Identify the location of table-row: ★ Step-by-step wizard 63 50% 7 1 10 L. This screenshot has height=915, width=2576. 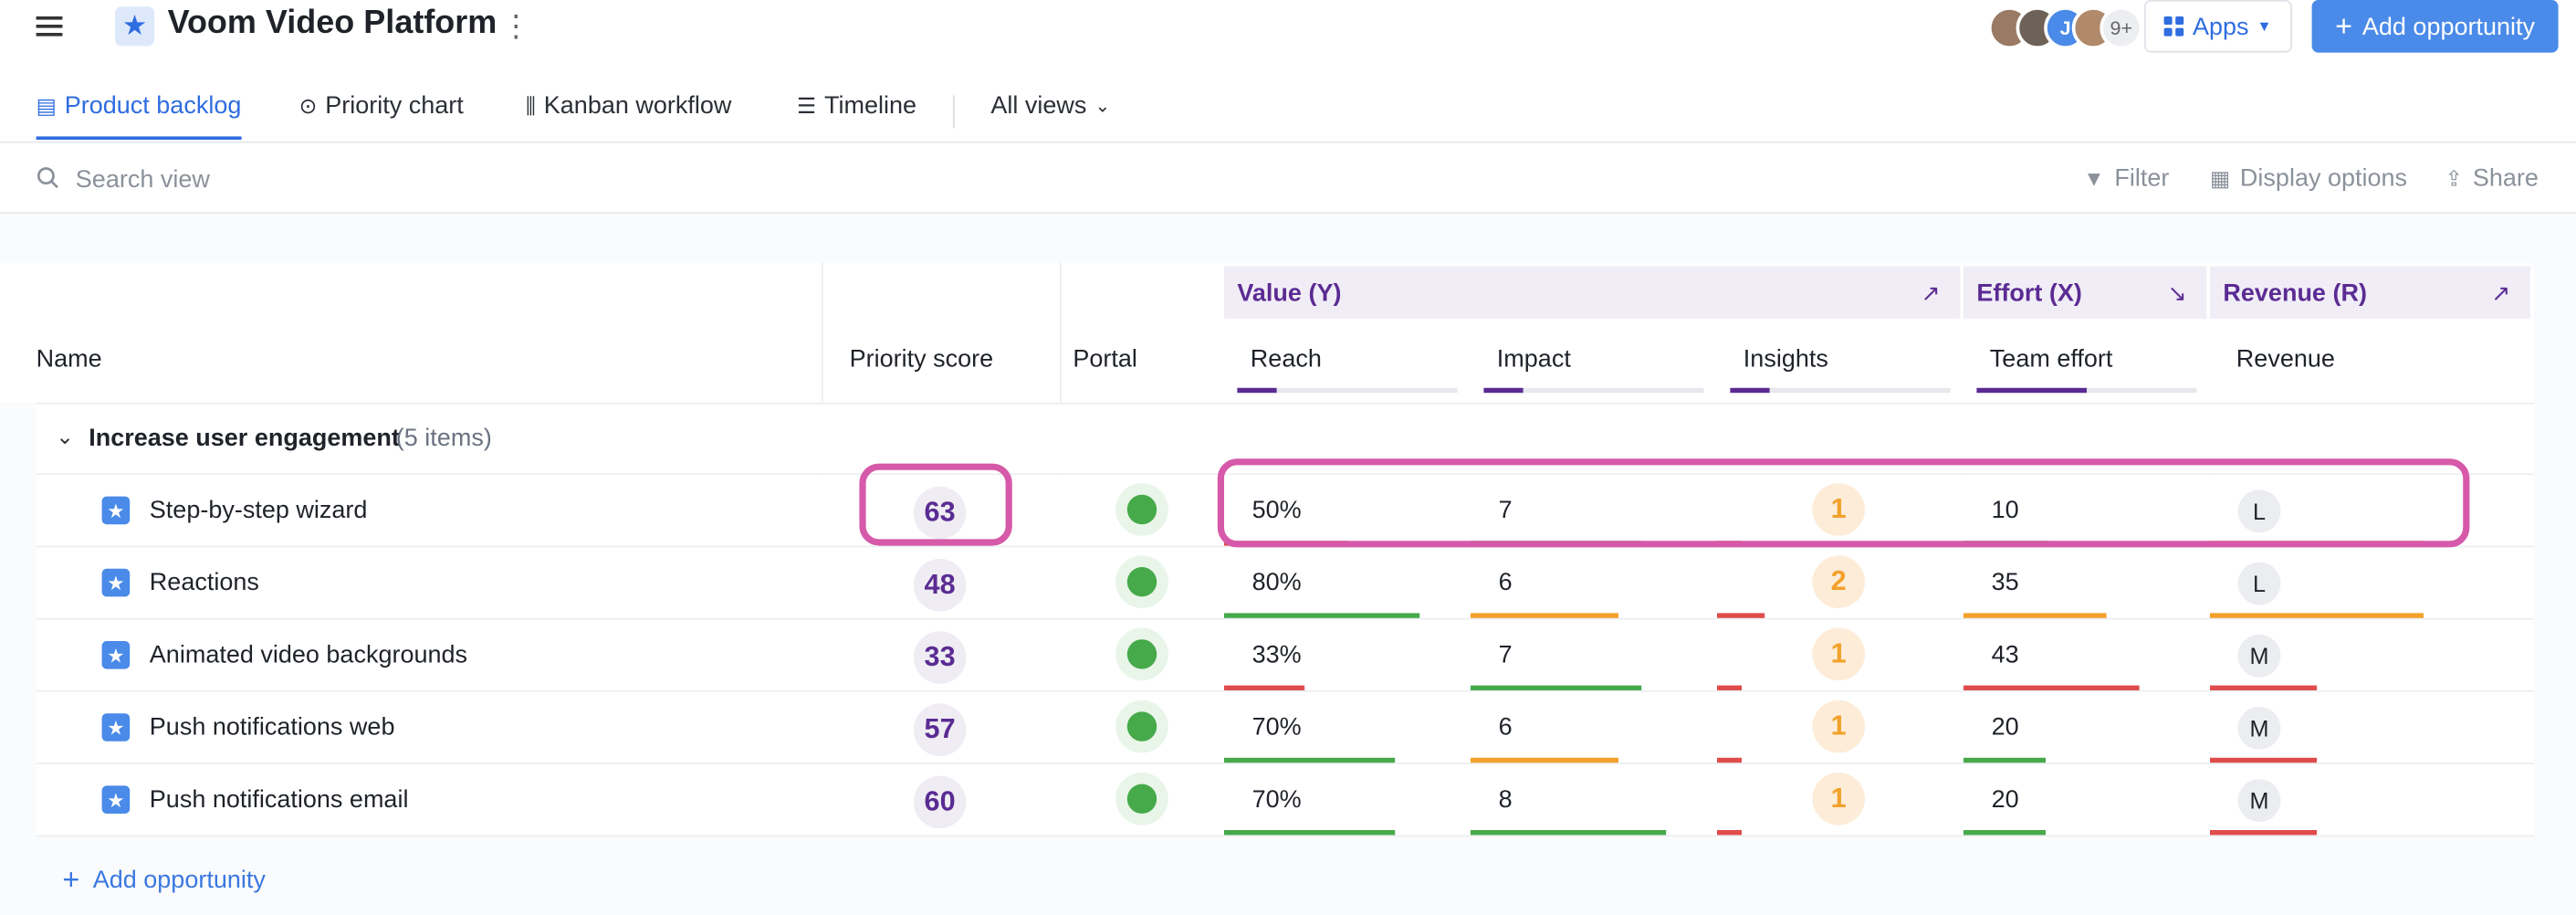
(1285, 511).